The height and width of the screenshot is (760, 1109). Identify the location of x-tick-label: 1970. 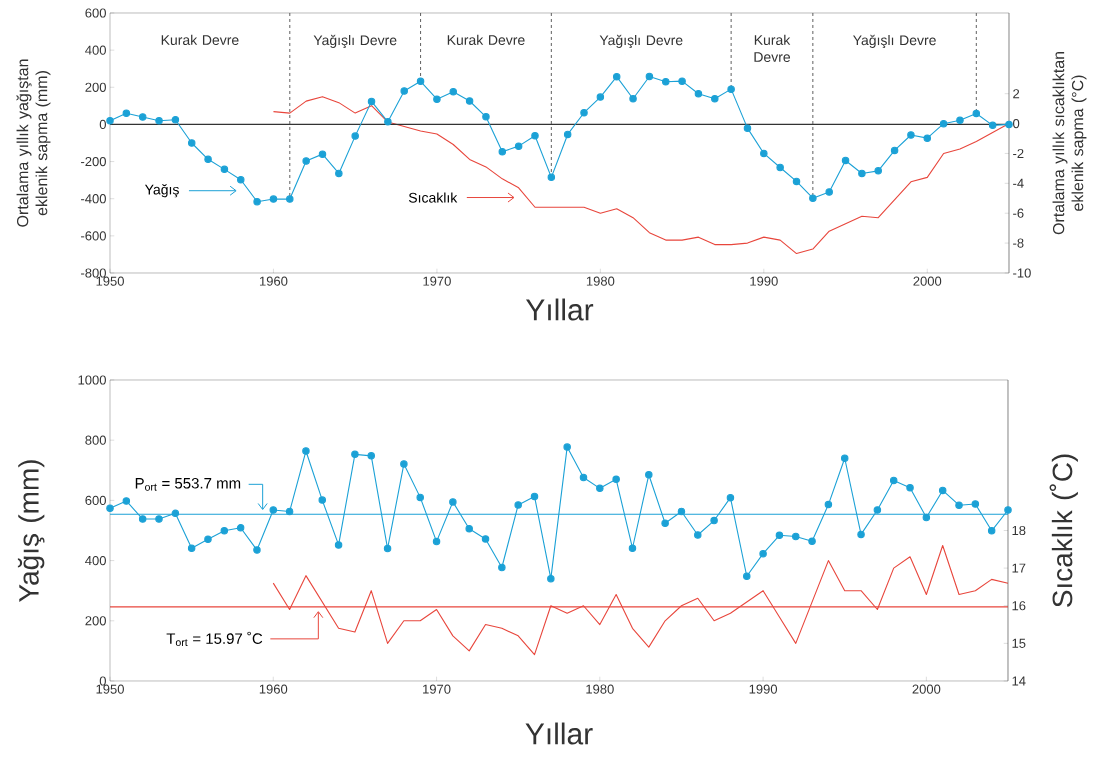
(437, 689).